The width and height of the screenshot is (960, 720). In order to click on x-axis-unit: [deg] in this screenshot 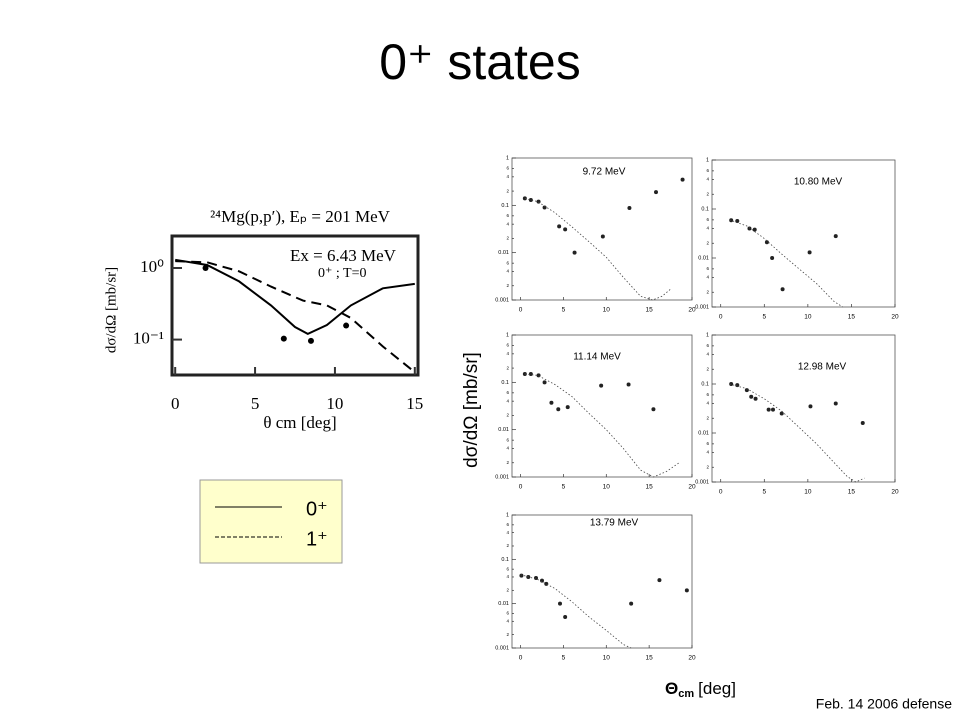, I will do `click(717, 688)`.